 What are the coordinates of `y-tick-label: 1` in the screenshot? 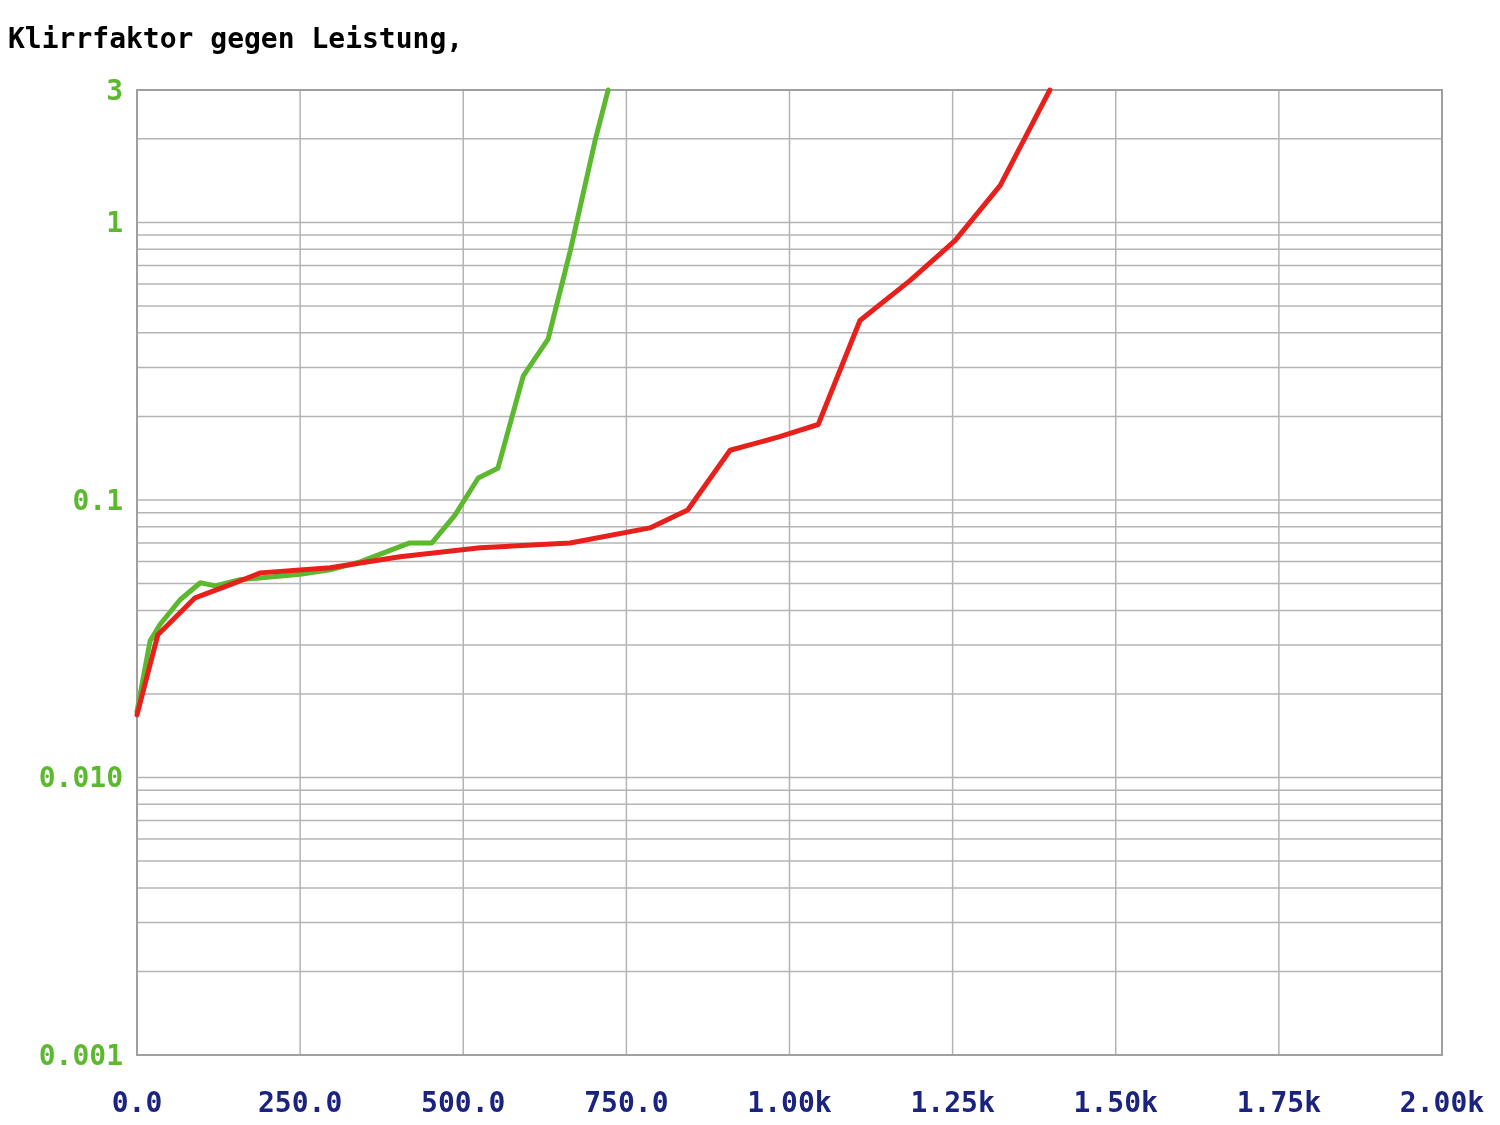 It's located at (114, 223).